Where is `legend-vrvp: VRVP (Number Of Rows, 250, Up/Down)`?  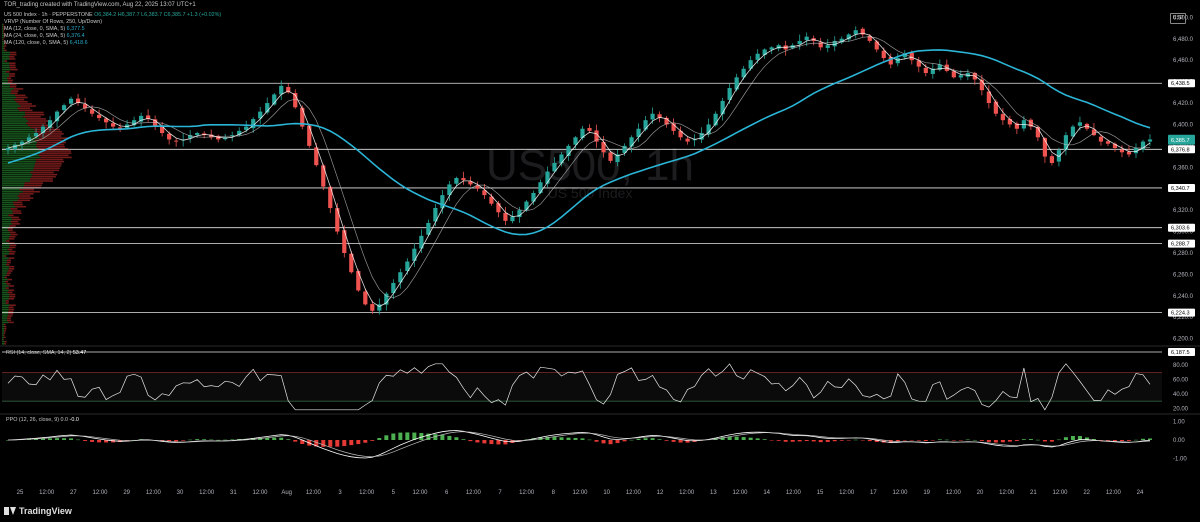
legend-vrvp: VRVP (Number Of Rows, 250, Up/Down) is located at coordinates (53, 22).